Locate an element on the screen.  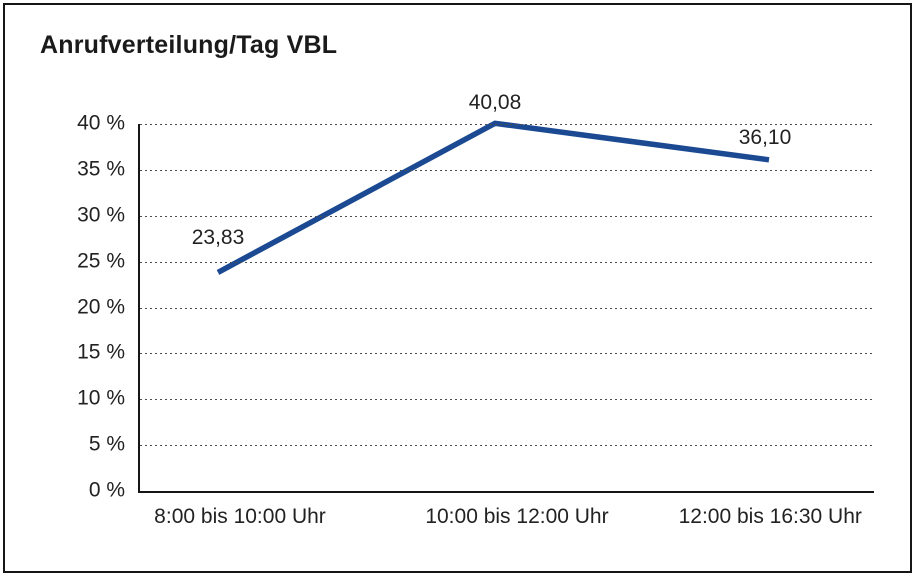
y-tick-label: 5 % is located at coordinates (106, 444).